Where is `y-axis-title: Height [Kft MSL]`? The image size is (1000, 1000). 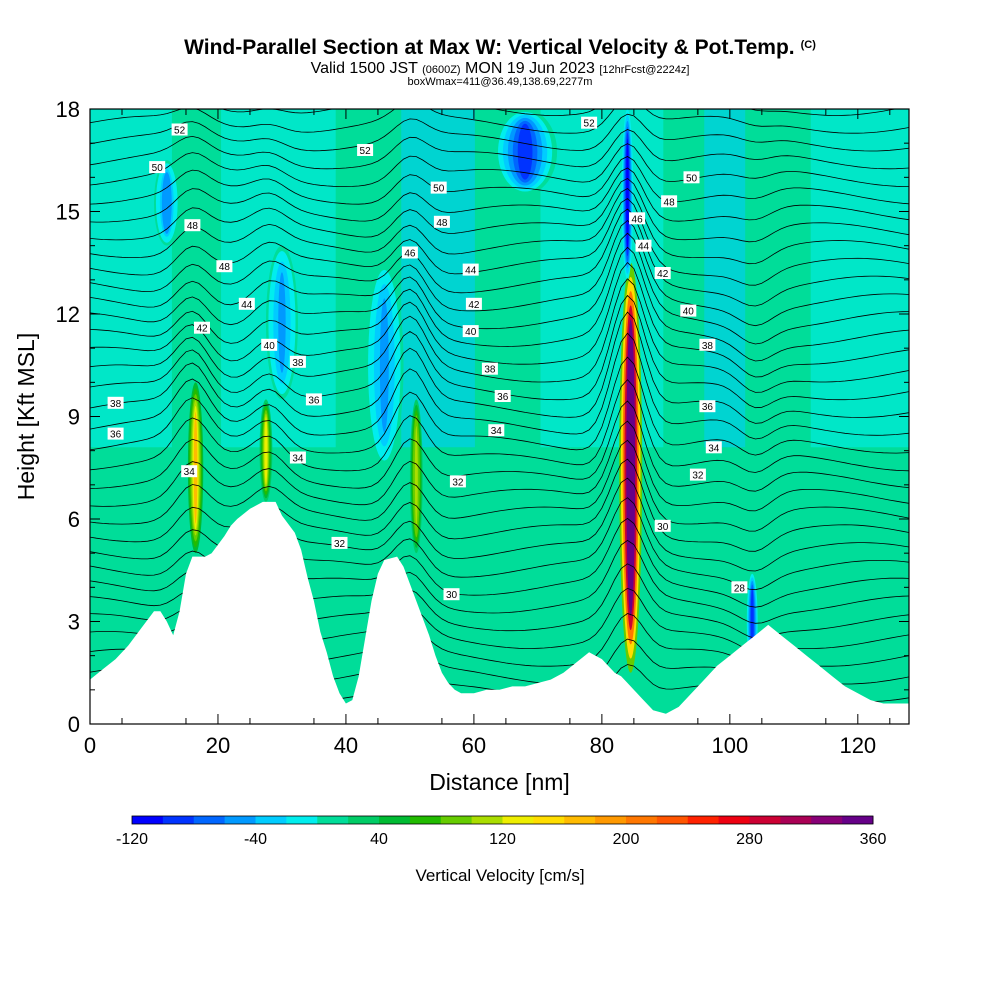
y-axis-title: Height [Kft MSL] is located at coordinates (26, 416).